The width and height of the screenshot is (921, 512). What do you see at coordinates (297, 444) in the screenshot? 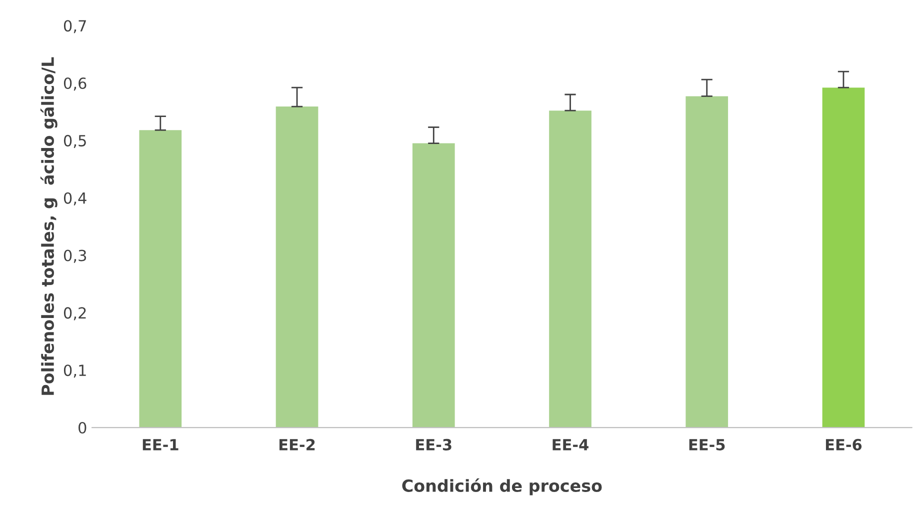
I see `x-tick-label: EE-2` at bounding box center [297, 444].